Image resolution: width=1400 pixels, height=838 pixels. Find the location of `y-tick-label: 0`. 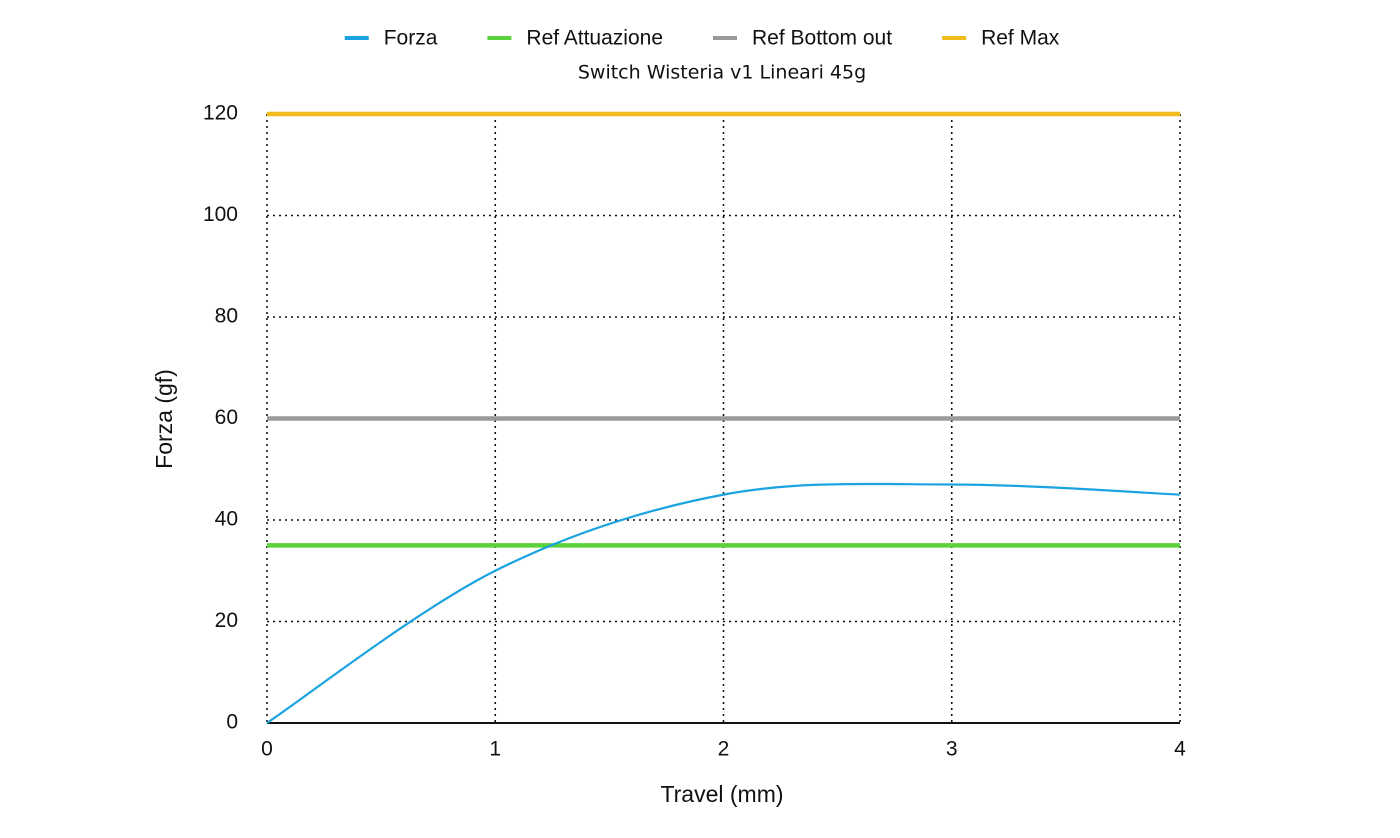

y-tick-label: 0 is located at coordinates (232, 722).